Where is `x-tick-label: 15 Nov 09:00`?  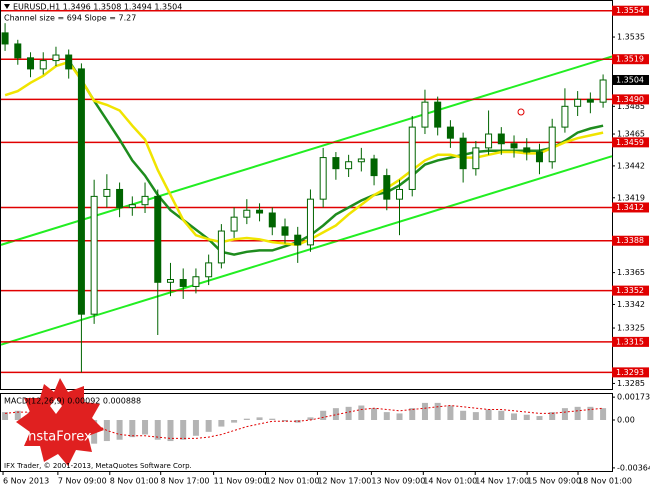 x-tick-label: 15 Nov 09:00 is located at coordinates (554, 481).